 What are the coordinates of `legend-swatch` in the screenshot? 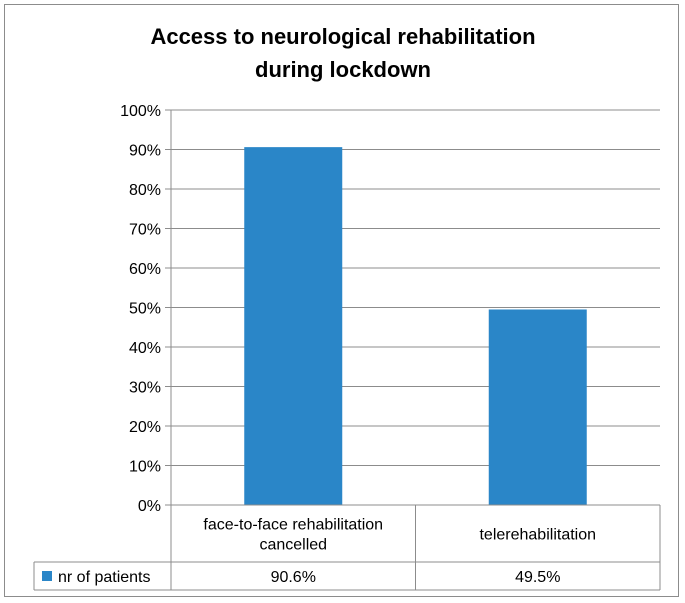 It's located at (47, 576).